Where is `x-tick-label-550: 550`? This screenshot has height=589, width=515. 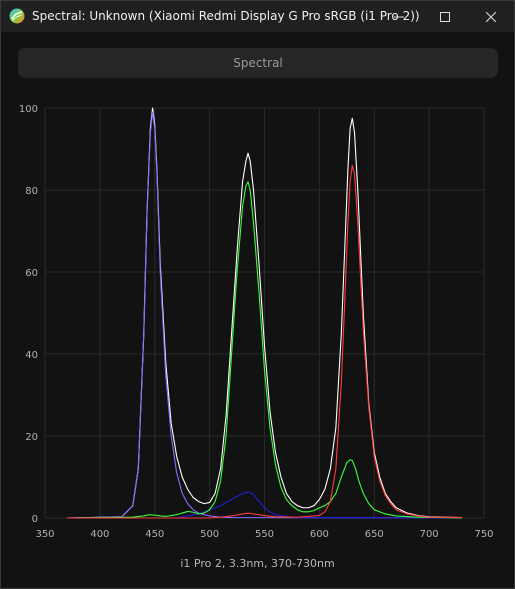 x-tick-label-550: 550 is located at coordinates (264, 534).